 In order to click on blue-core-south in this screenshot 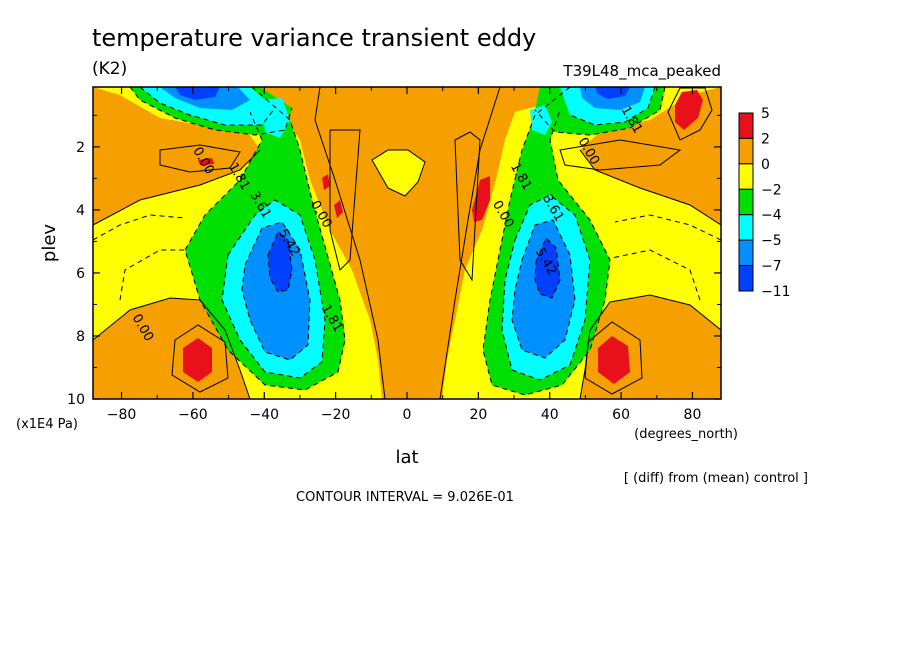, I will do `click(276, 291)`.